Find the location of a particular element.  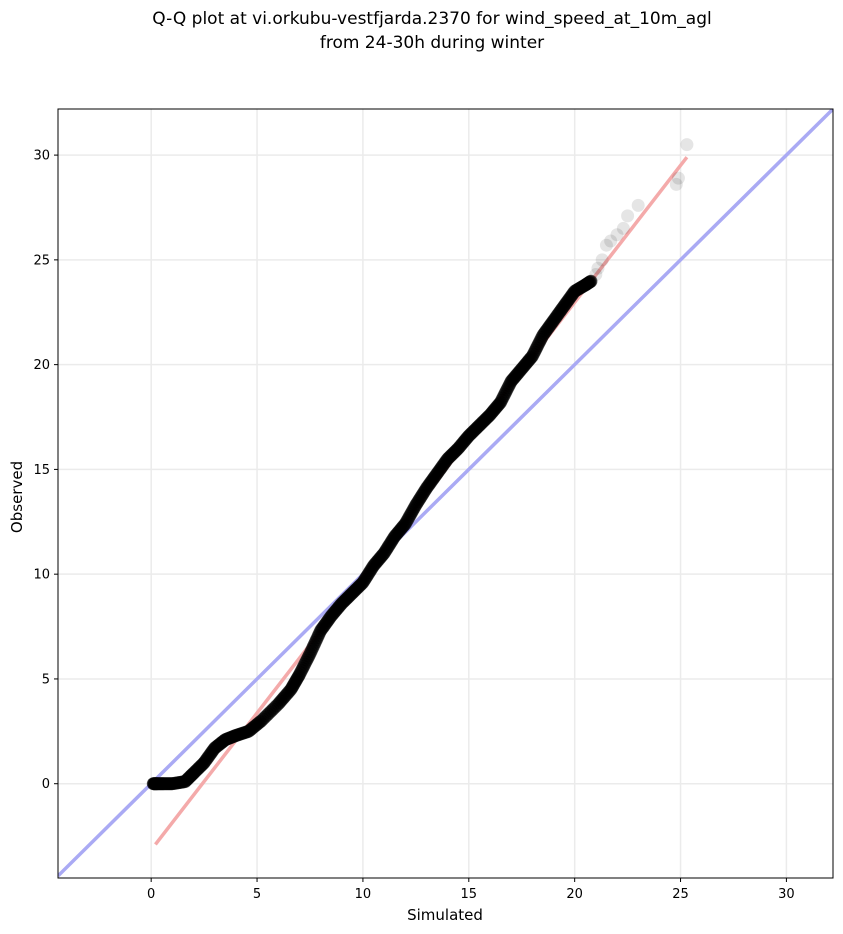

chart-title-line-2: from 24-30h during winter is located at coordinates (432, 43).